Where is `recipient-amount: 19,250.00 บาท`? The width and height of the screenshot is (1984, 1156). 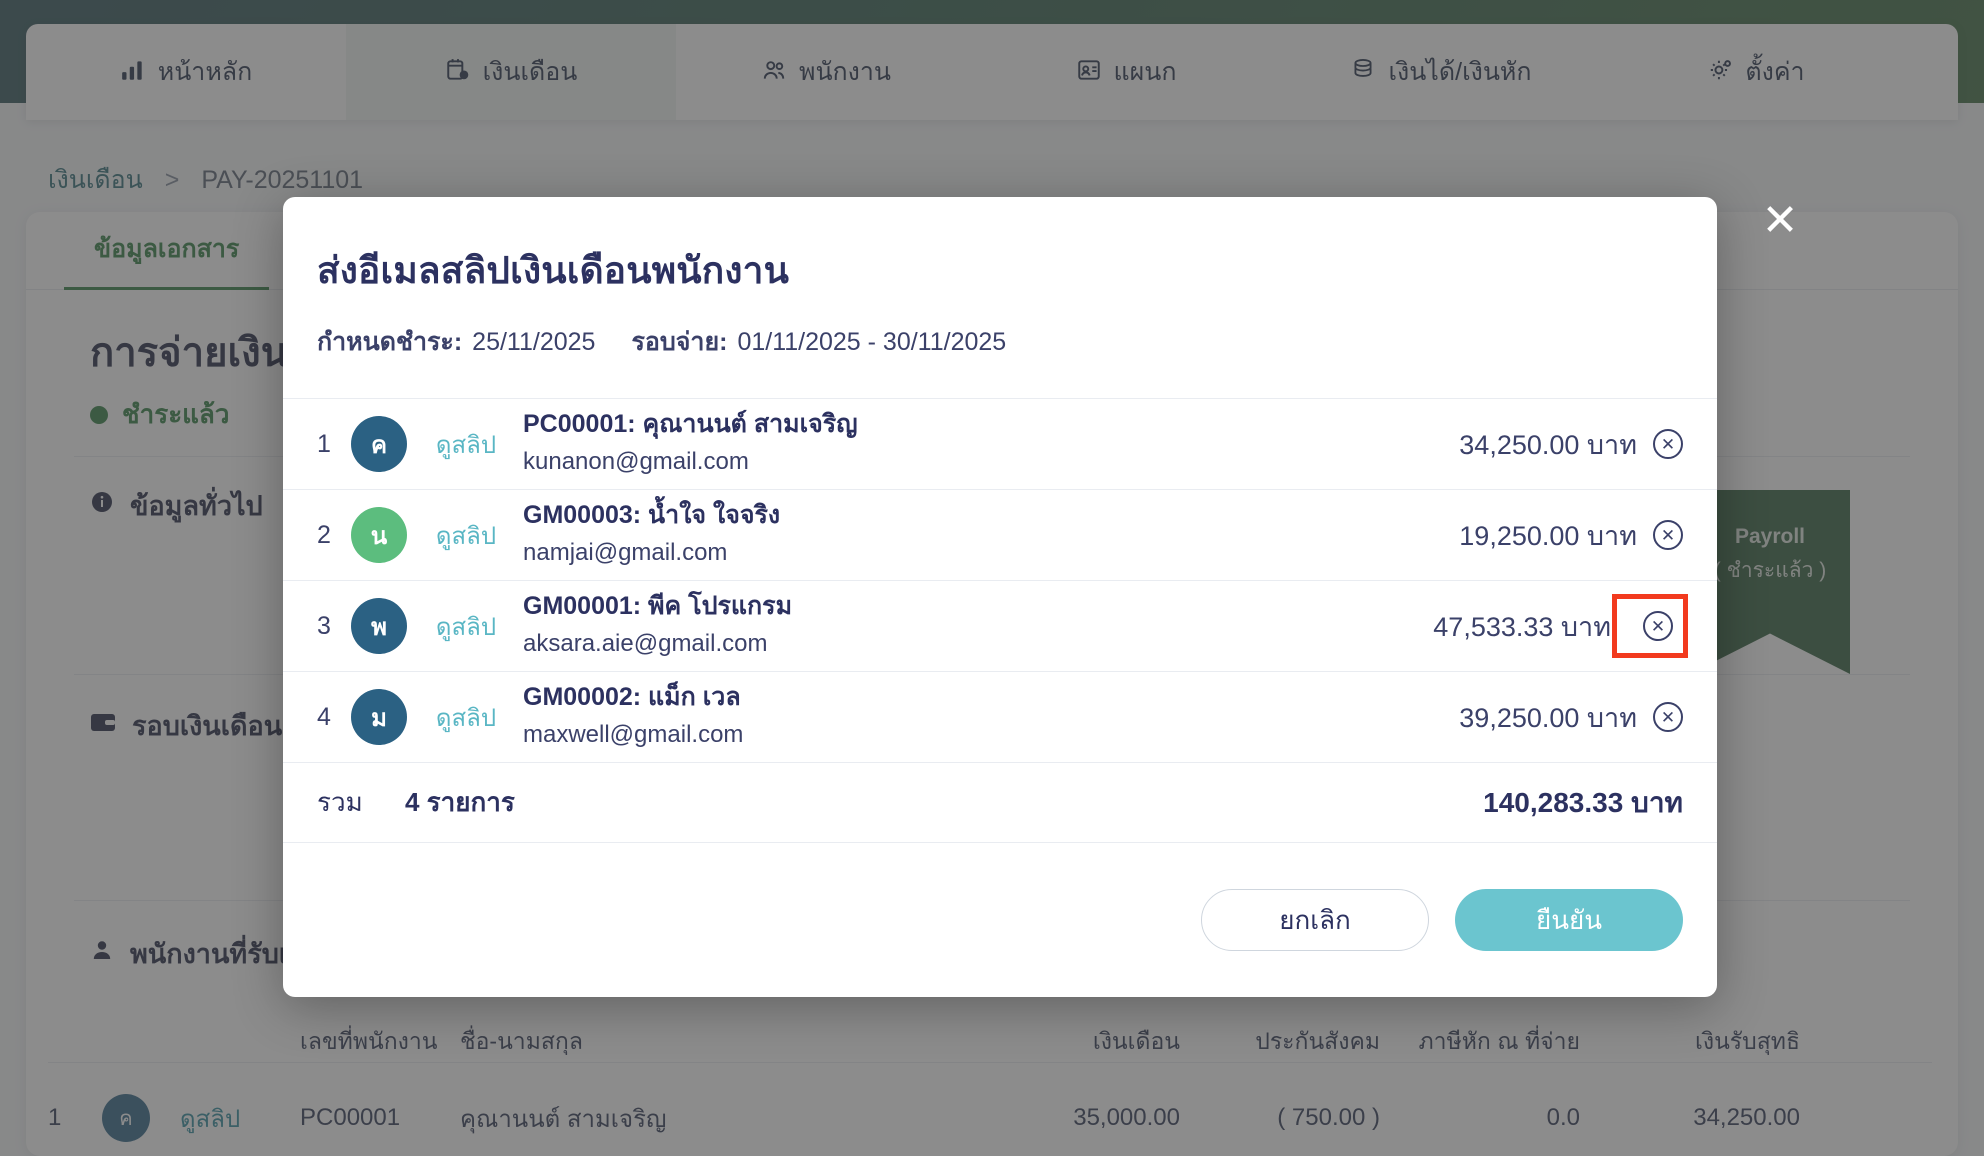
recipient-amount: 19,250.00 บาท is located at coordinates (1548, 535).